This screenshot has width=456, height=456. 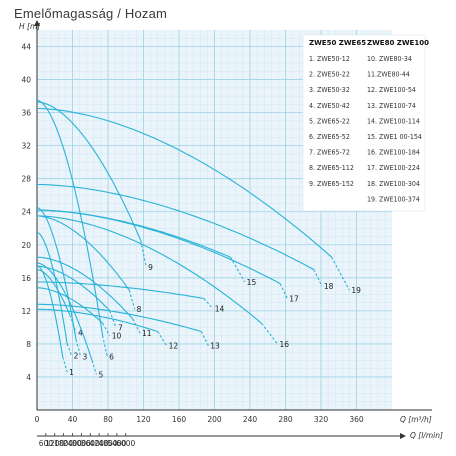 What do you see at coordinates (147, 333) in the screenshot?
I see `curve-number-label: 11` at bounding box center [147, 333].